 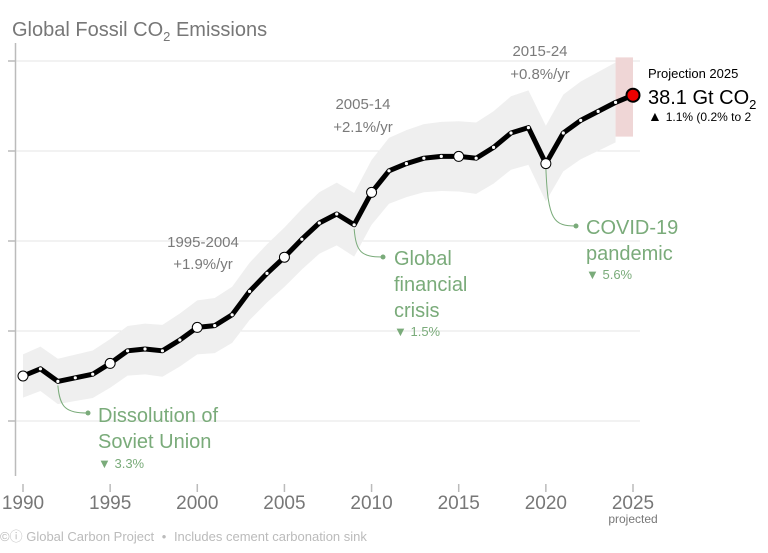 What do you see at coordinates (267, 273) in the screenshot?
I see `data-point-2004` at bounding box center [267, 273].